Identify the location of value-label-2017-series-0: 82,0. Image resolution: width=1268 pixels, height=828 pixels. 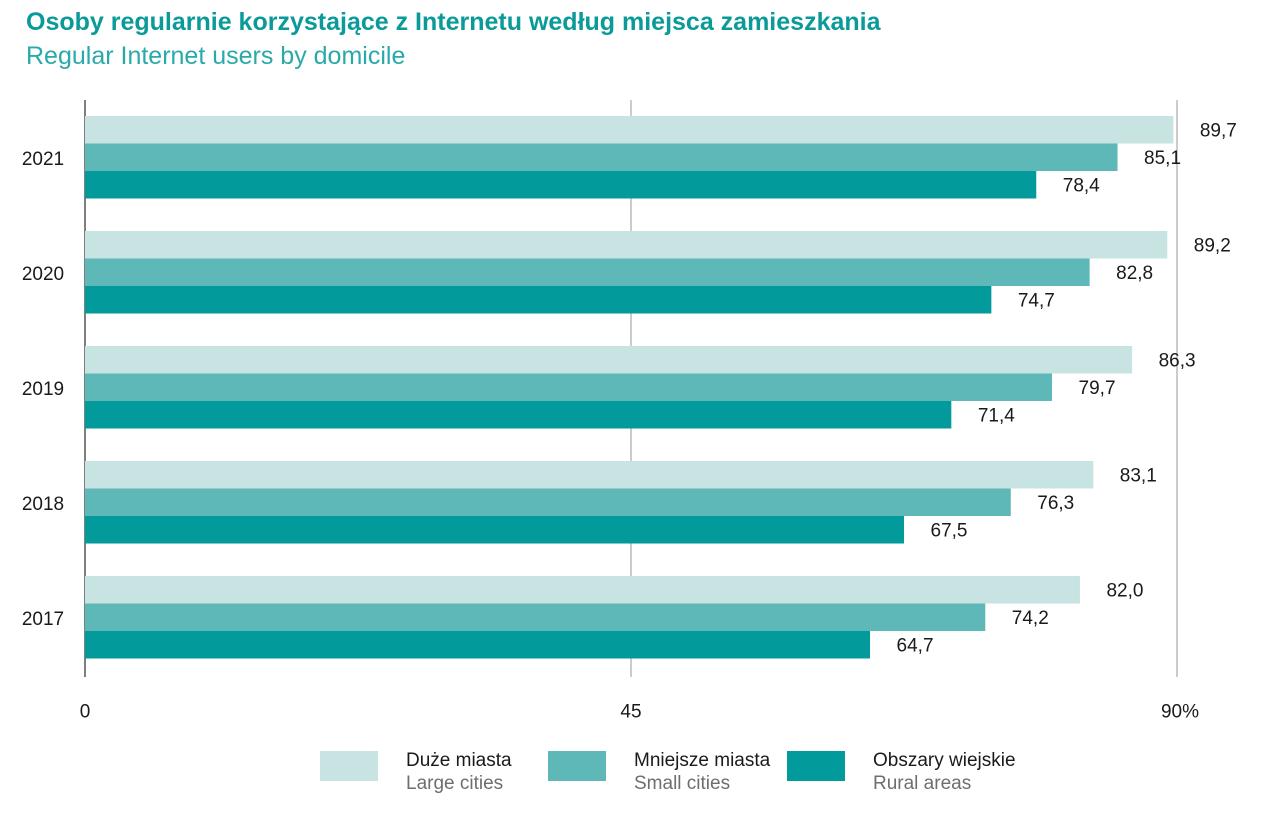
(1124, 590).